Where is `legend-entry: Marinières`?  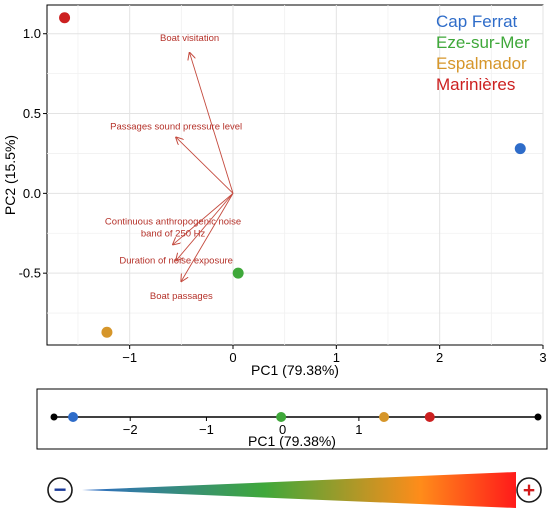
legend-entry: Marinières is located at coordinates (475, 84).